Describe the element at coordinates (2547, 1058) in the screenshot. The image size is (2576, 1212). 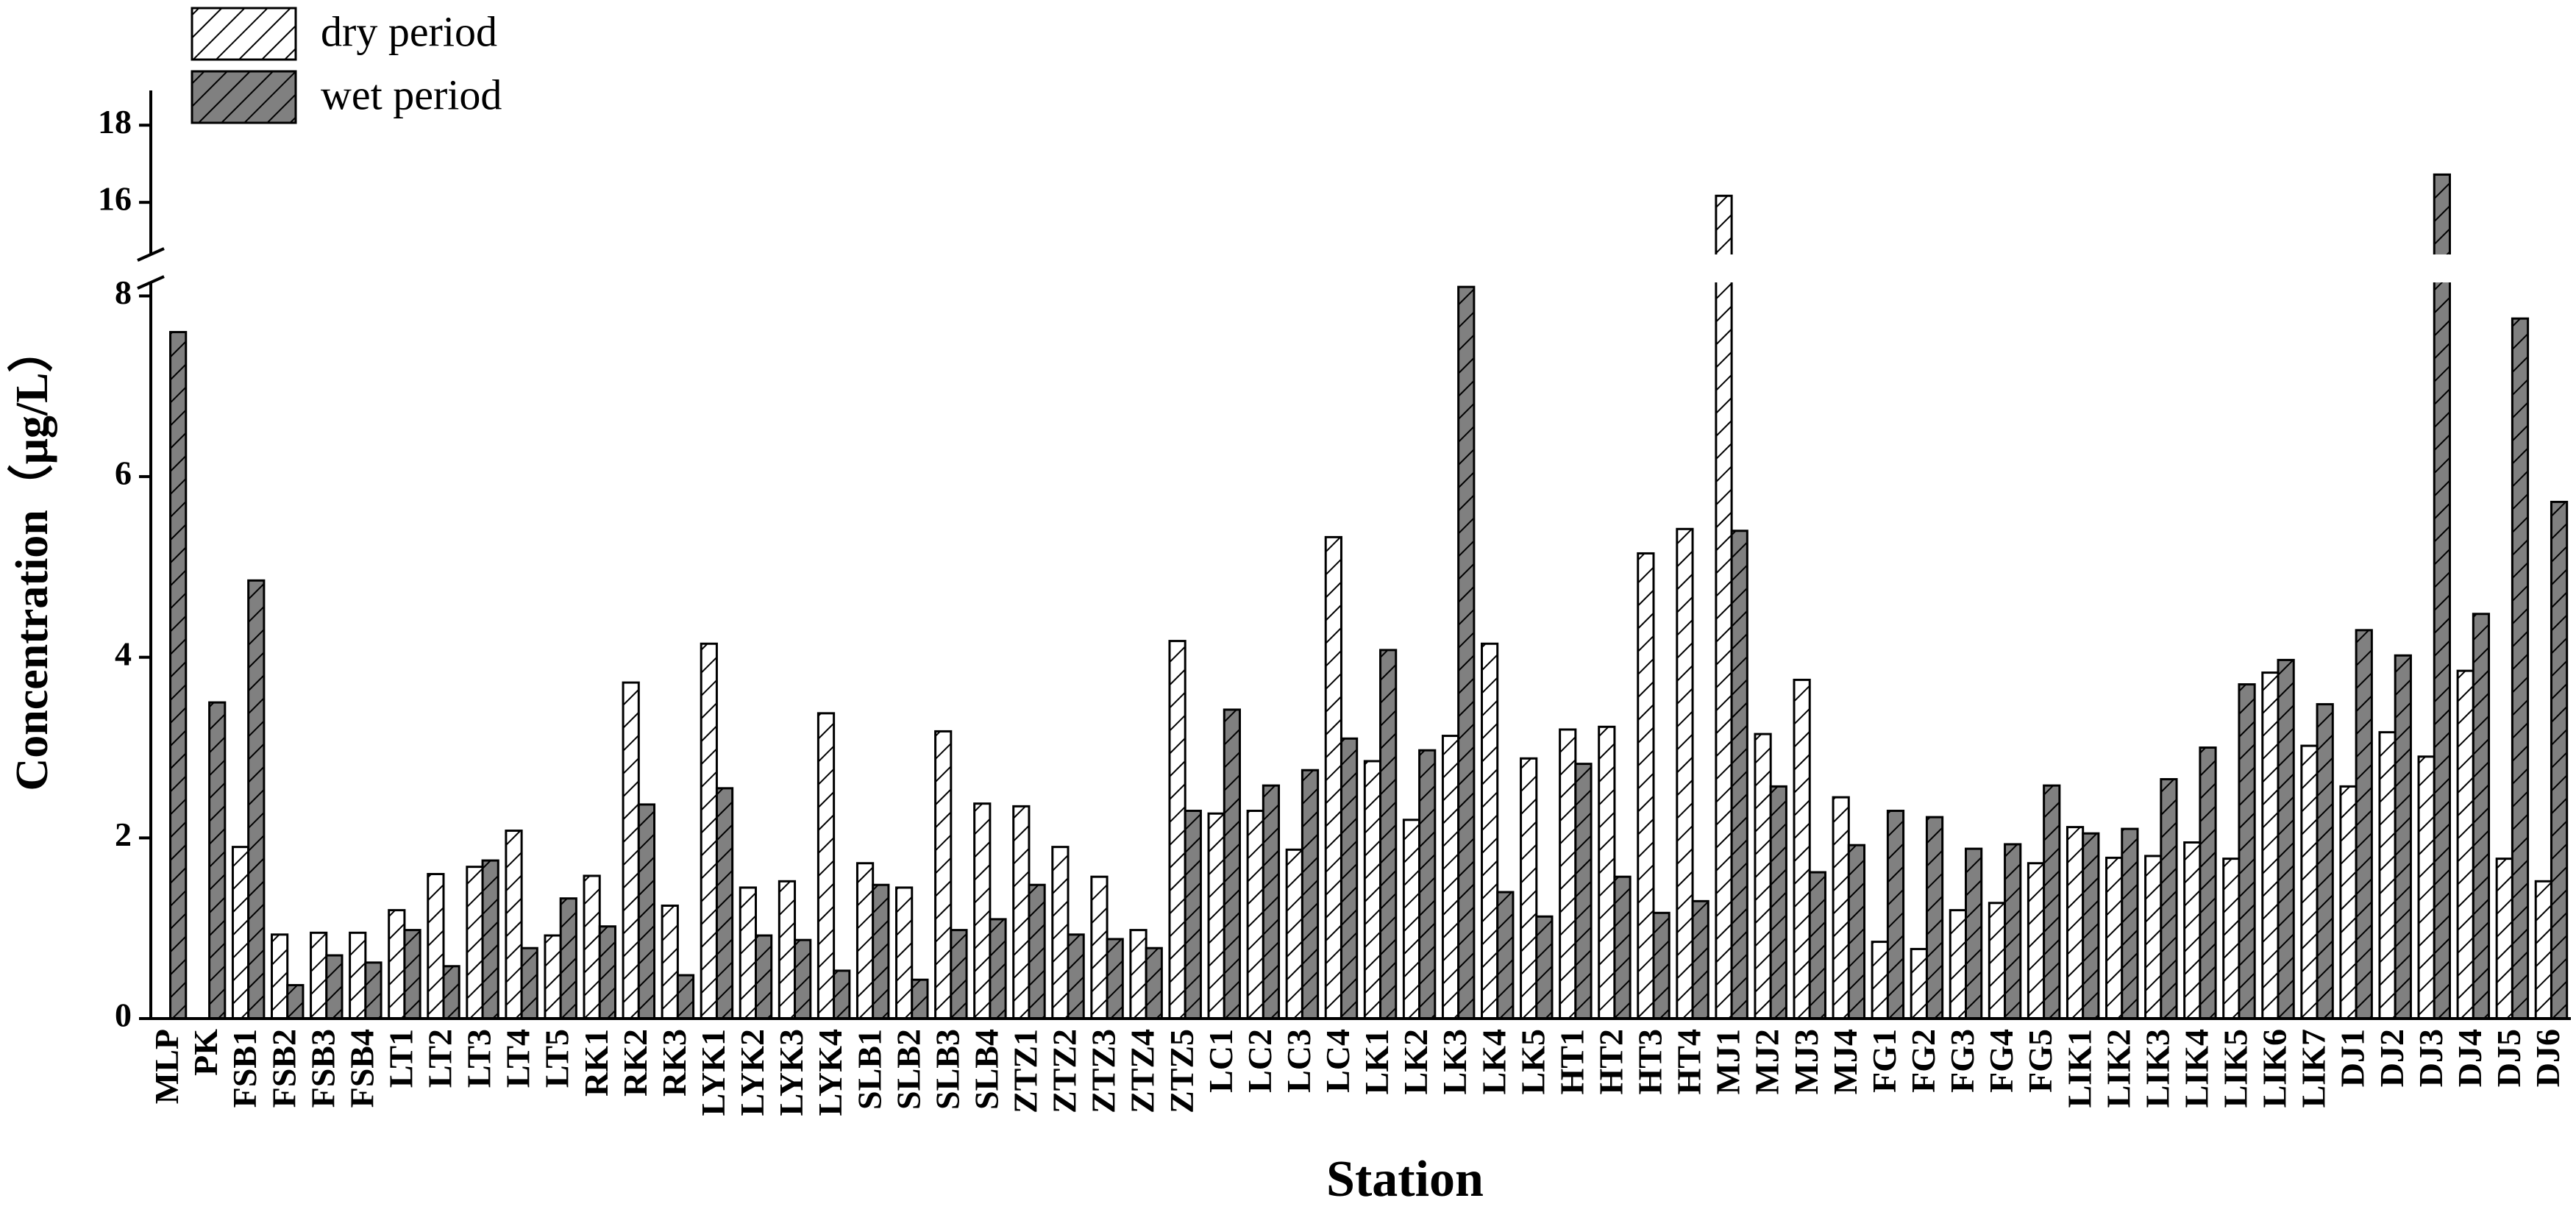
I see `x-tick-label: DJ6` at that location.